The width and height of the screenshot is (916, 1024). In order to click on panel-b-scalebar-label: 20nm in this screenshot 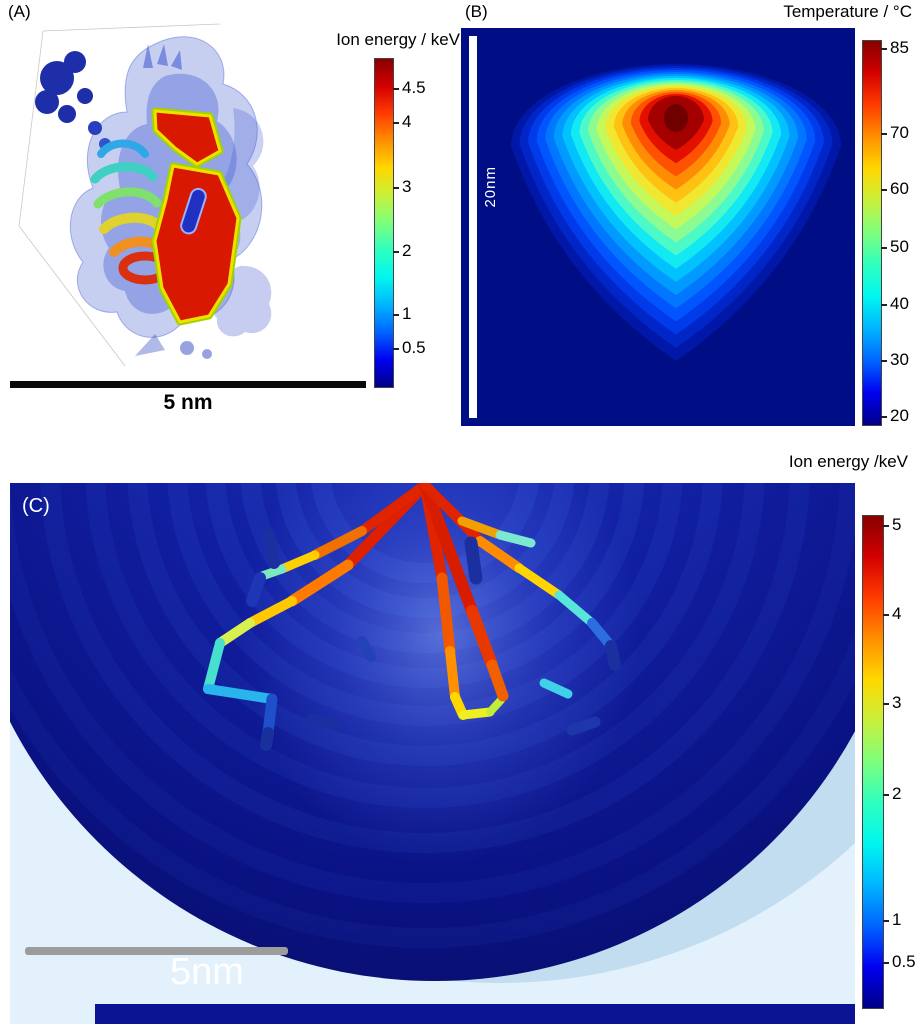, I will do `click(490, 187)`.